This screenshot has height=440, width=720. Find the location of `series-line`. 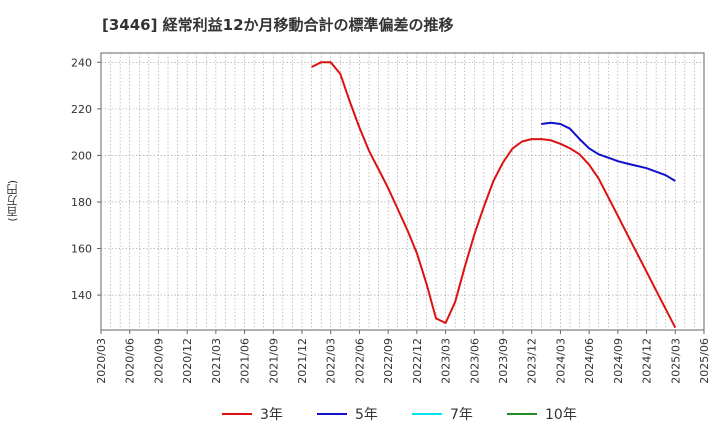

series-line is located at coordinates (608, 151).